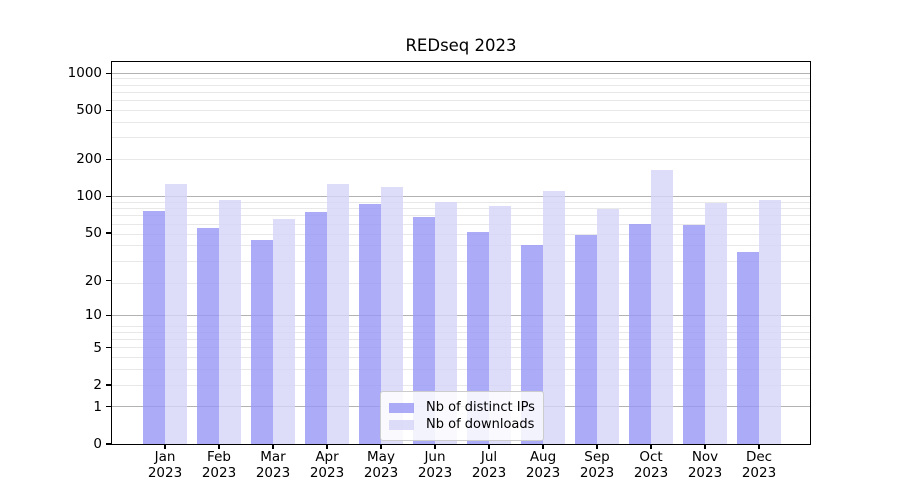 Image resolution: width=900 pixels, height=500 pixels. I want to click on bar-distinct-ips-jul, so click(478, 337).